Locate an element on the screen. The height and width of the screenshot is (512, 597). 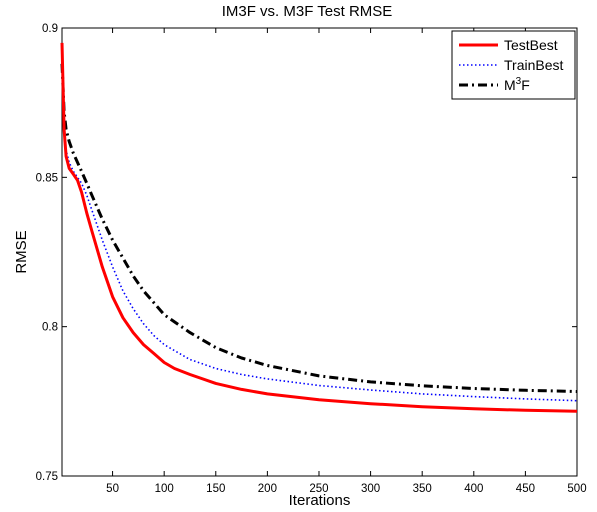
x-tick-label: 300 is located at coordinates (370, 489).